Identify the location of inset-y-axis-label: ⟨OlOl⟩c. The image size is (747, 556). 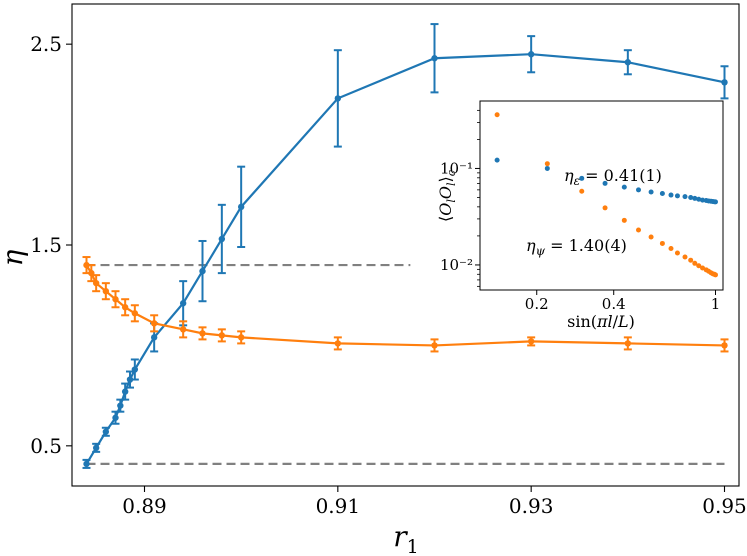
(447, 196).